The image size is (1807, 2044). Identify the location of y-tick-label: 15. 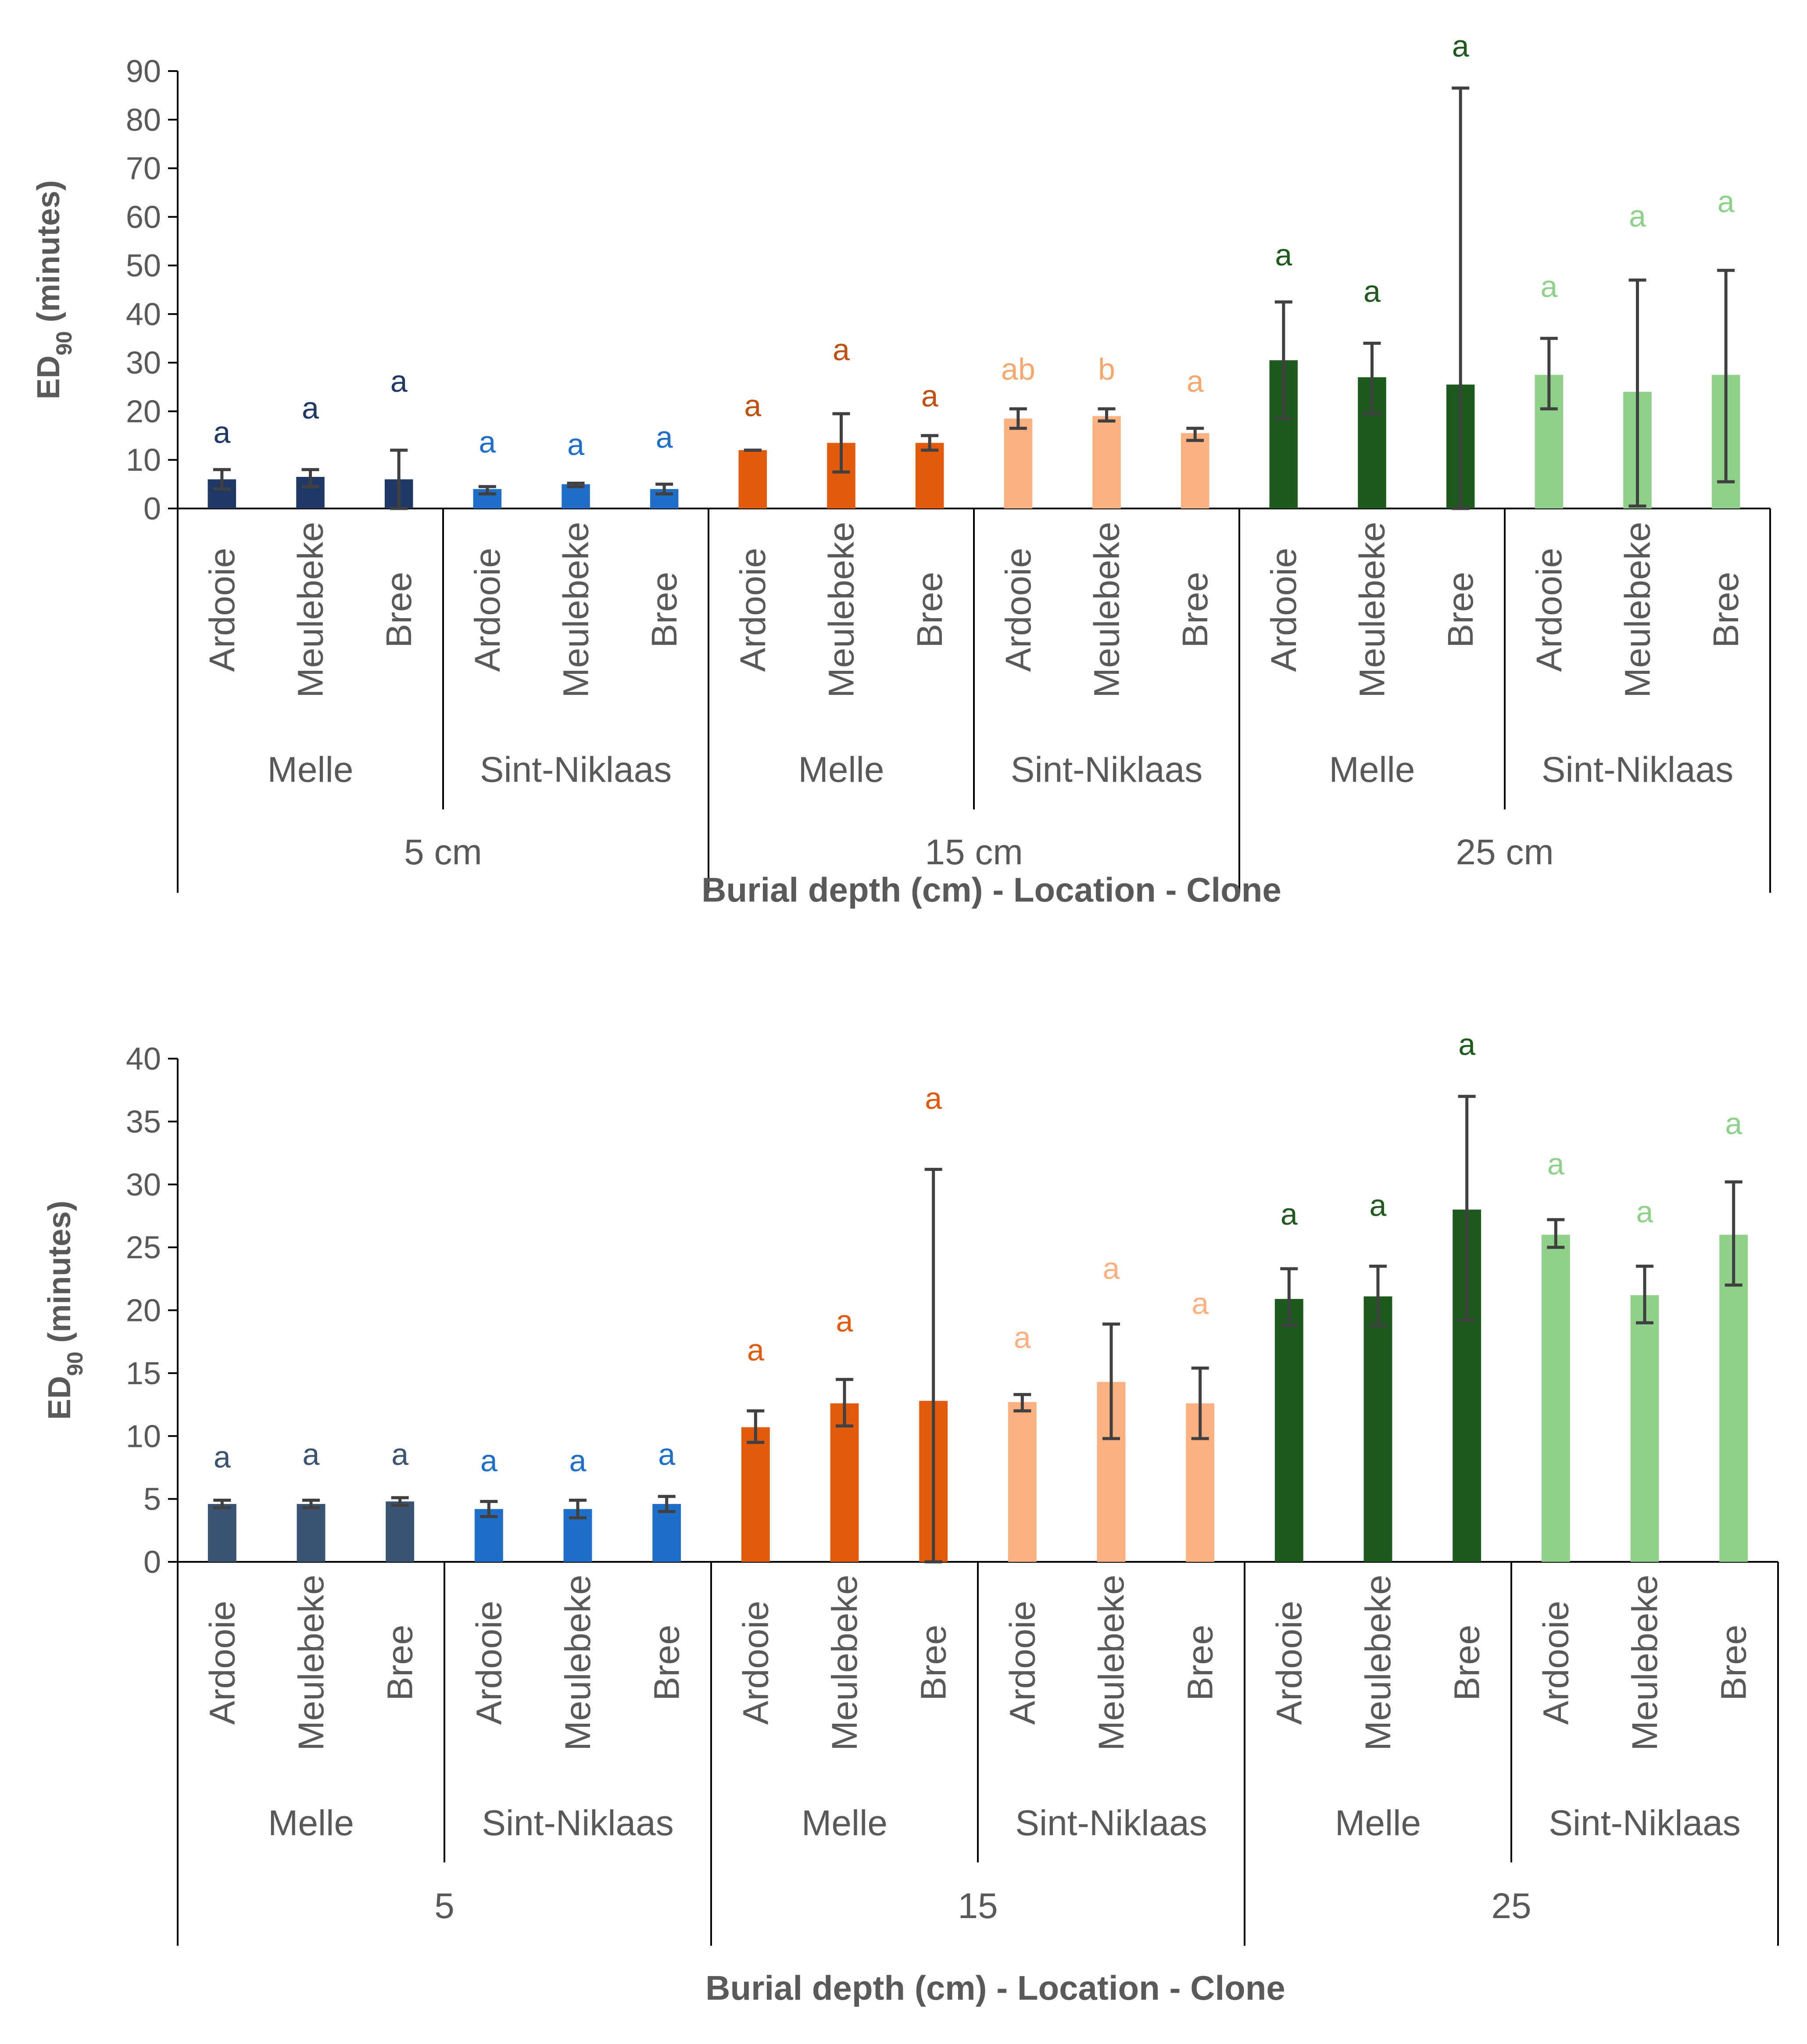
(143, 1373).